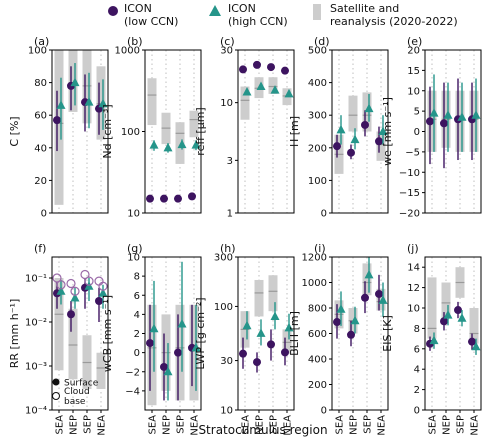  I want to click on panel-10: 0 2 4 6 8 10 12 14 (j) EIS [K] SEA NEP SEP NEA, so click(431, 339).